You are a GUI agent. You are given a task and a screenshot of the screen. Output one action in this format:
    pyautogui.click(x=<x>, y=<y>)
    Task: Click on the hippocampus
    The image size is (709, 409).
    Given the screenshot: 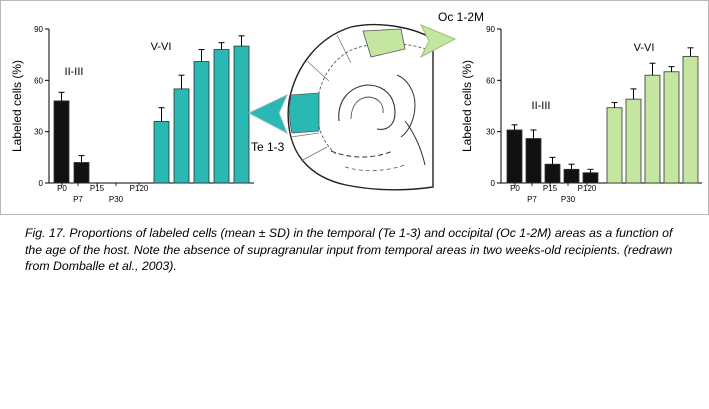 What is the action you would take?
    pyautogui.click(x=367, y=107)
    